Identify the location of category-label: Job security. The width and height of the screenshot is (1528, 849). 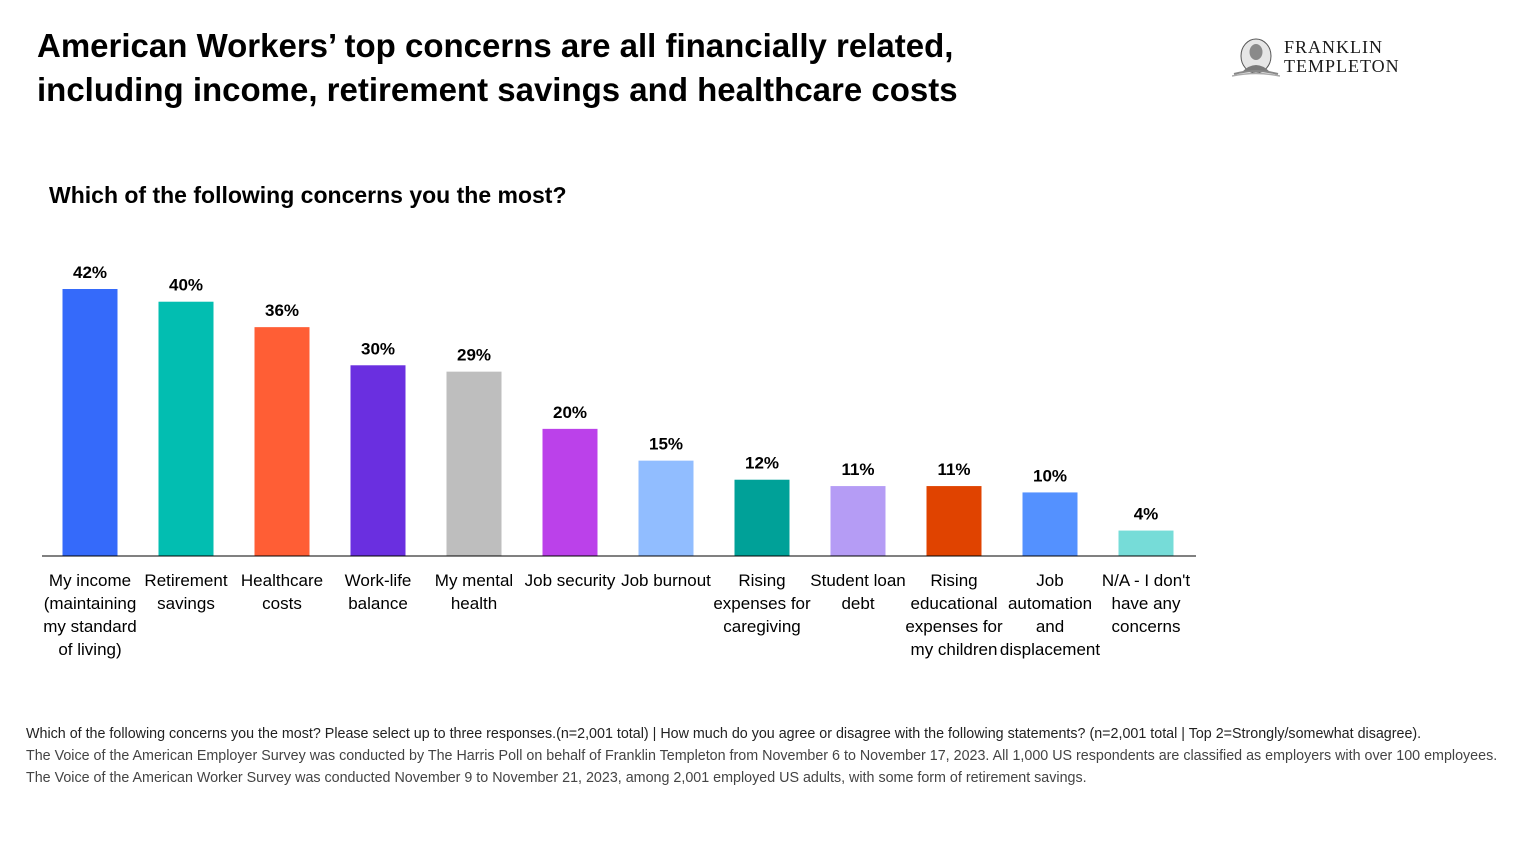
(570, 580).